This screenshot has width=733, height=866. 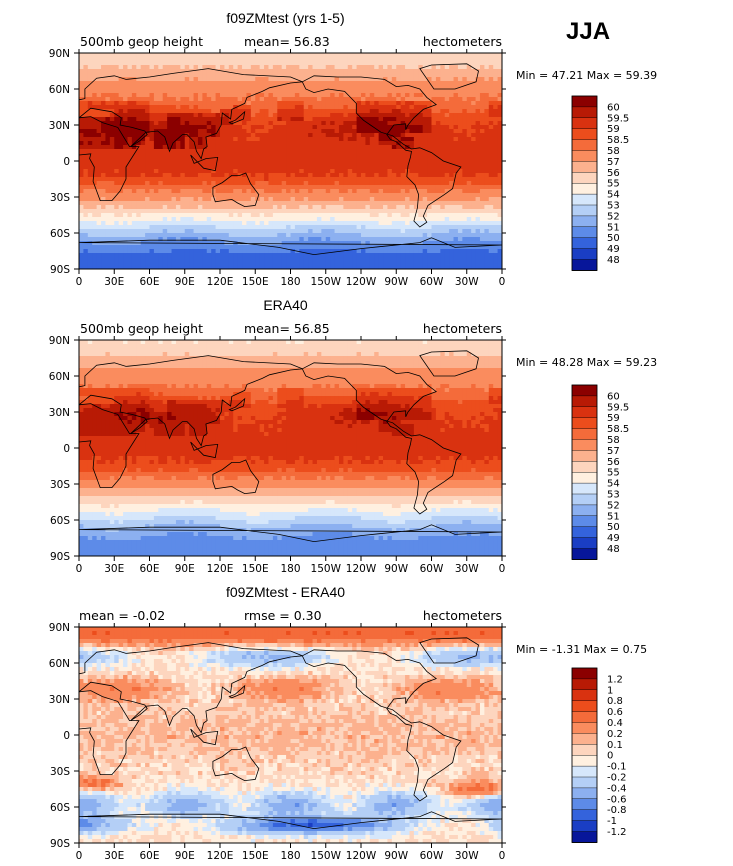 I want to click on colorbar-label: -0.2, so click(x=617, y=778).